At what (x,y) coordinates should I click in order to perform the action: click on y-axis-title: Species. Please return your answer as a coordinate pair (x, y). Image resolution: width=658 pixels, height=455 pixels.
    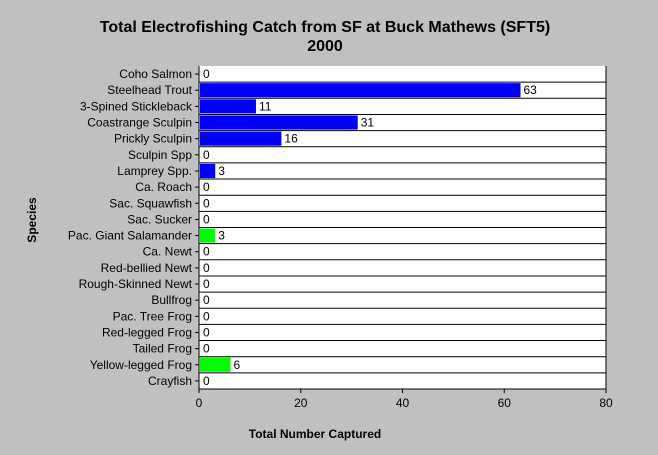
    Looking at the image, I should click on (32, 220).